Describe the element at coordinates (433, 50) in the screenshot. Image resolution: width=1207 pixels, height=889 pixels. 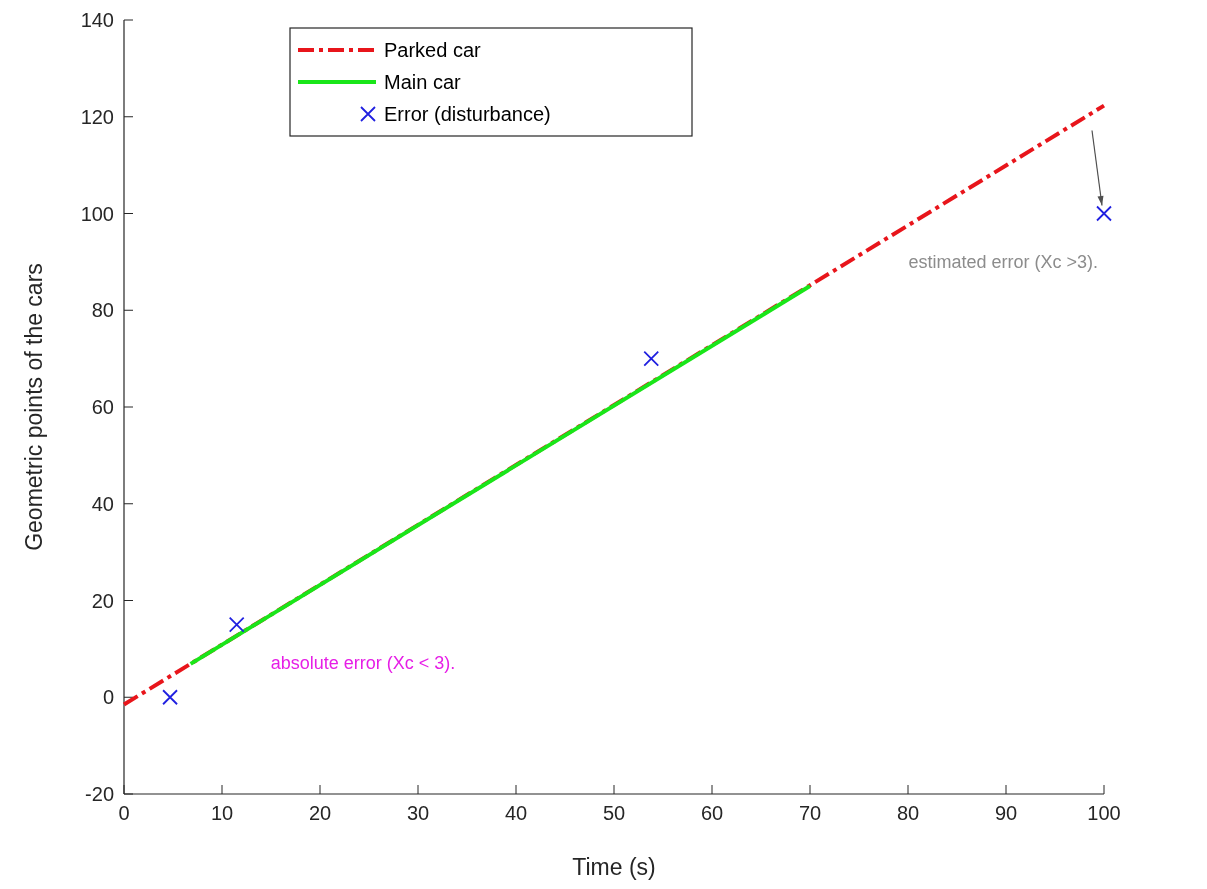
I see `legend-label: Parked car` at that location.